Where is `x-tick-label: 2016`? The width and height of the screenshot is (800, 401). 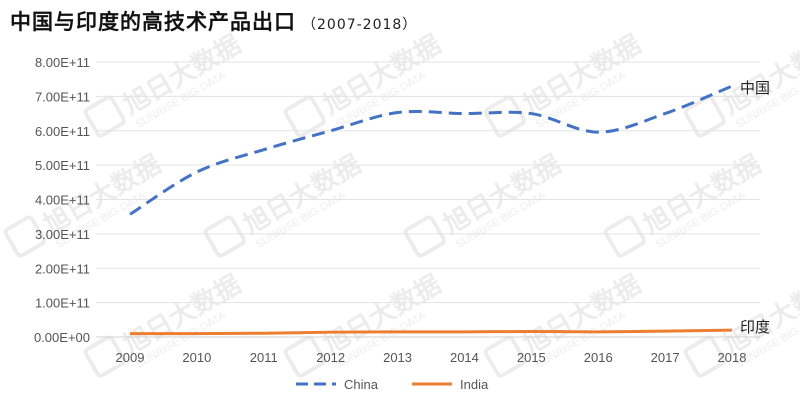
x-tick-label: 2016 is located at coordinates (598, 357).